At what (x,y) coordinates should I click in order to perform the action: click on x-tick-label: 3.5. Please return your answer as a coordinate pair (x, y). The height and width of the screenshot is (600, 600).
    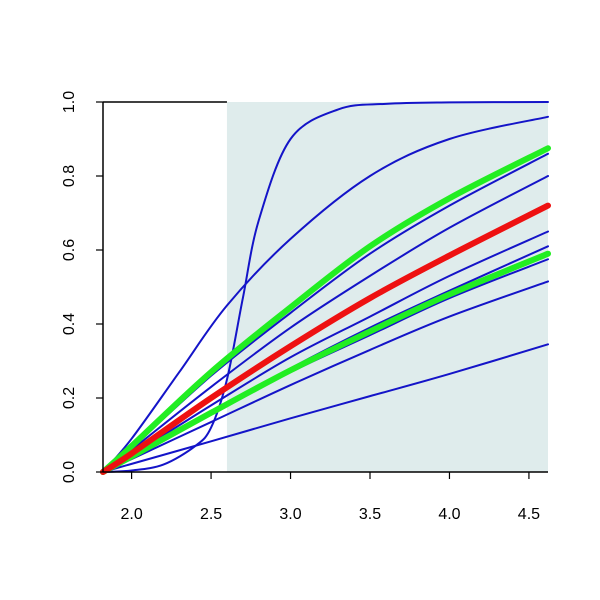
    Looking at the image, I should click on (370, 514).